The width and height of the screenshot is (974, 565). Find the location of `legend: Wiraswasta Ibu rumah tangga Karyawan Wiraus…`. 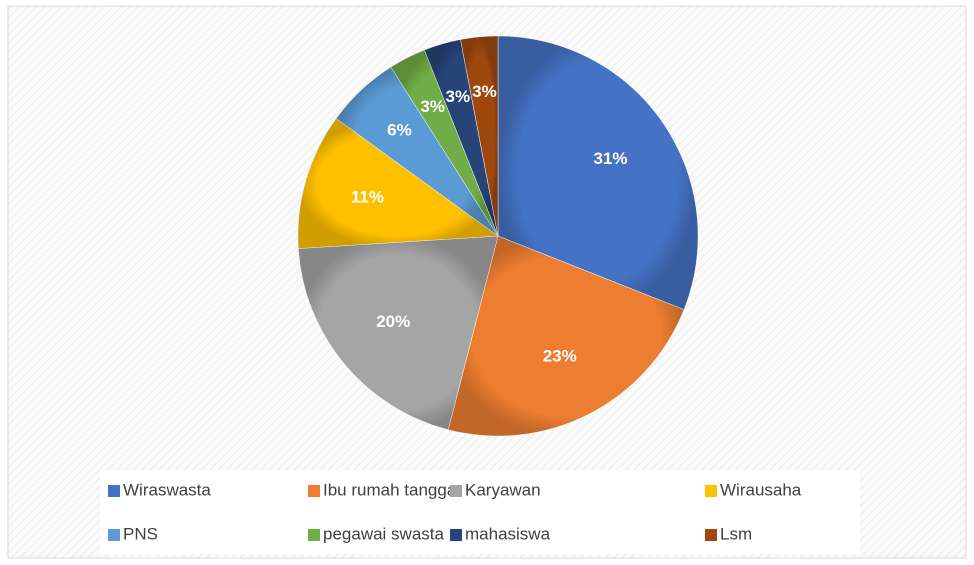

legend: Wiraswasta Ibu rumah tangga Karyawan Wiraus… is located at coordinates (455, 511).